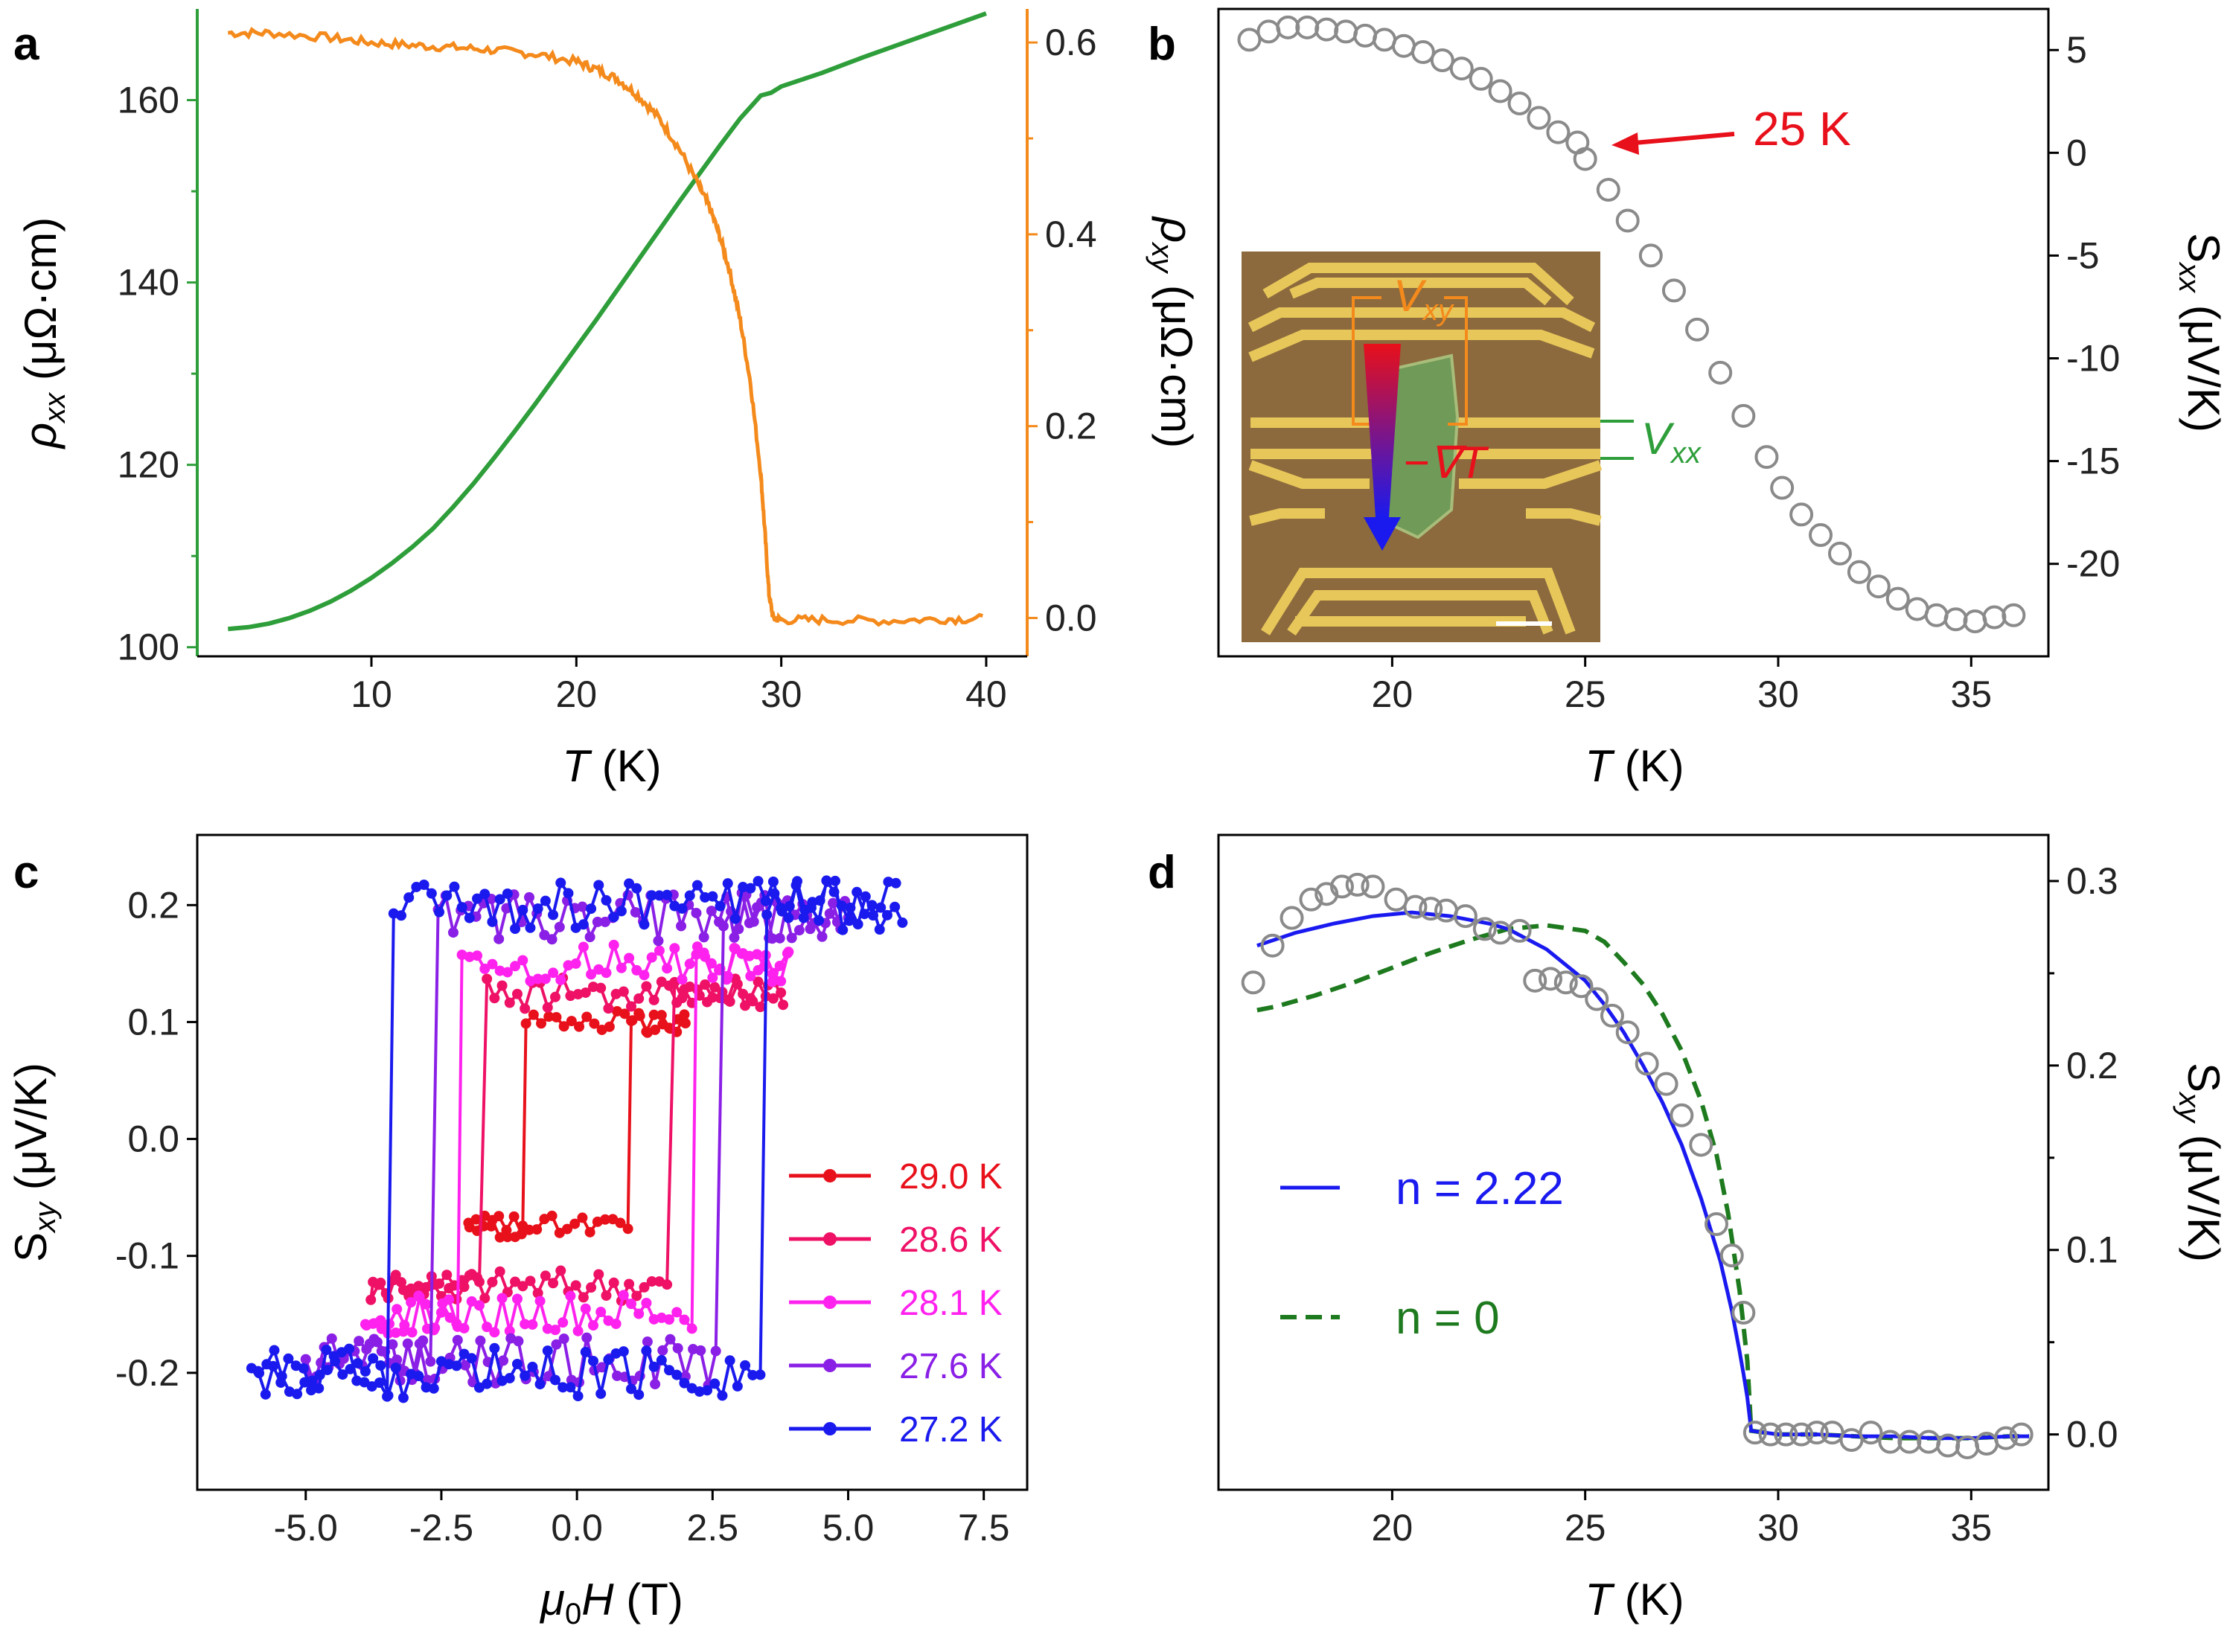 The image size is (2233, 1652). I want to click on right-y-ticks: 0.0 0.2 0.4 0.6, so click(1062, 330).